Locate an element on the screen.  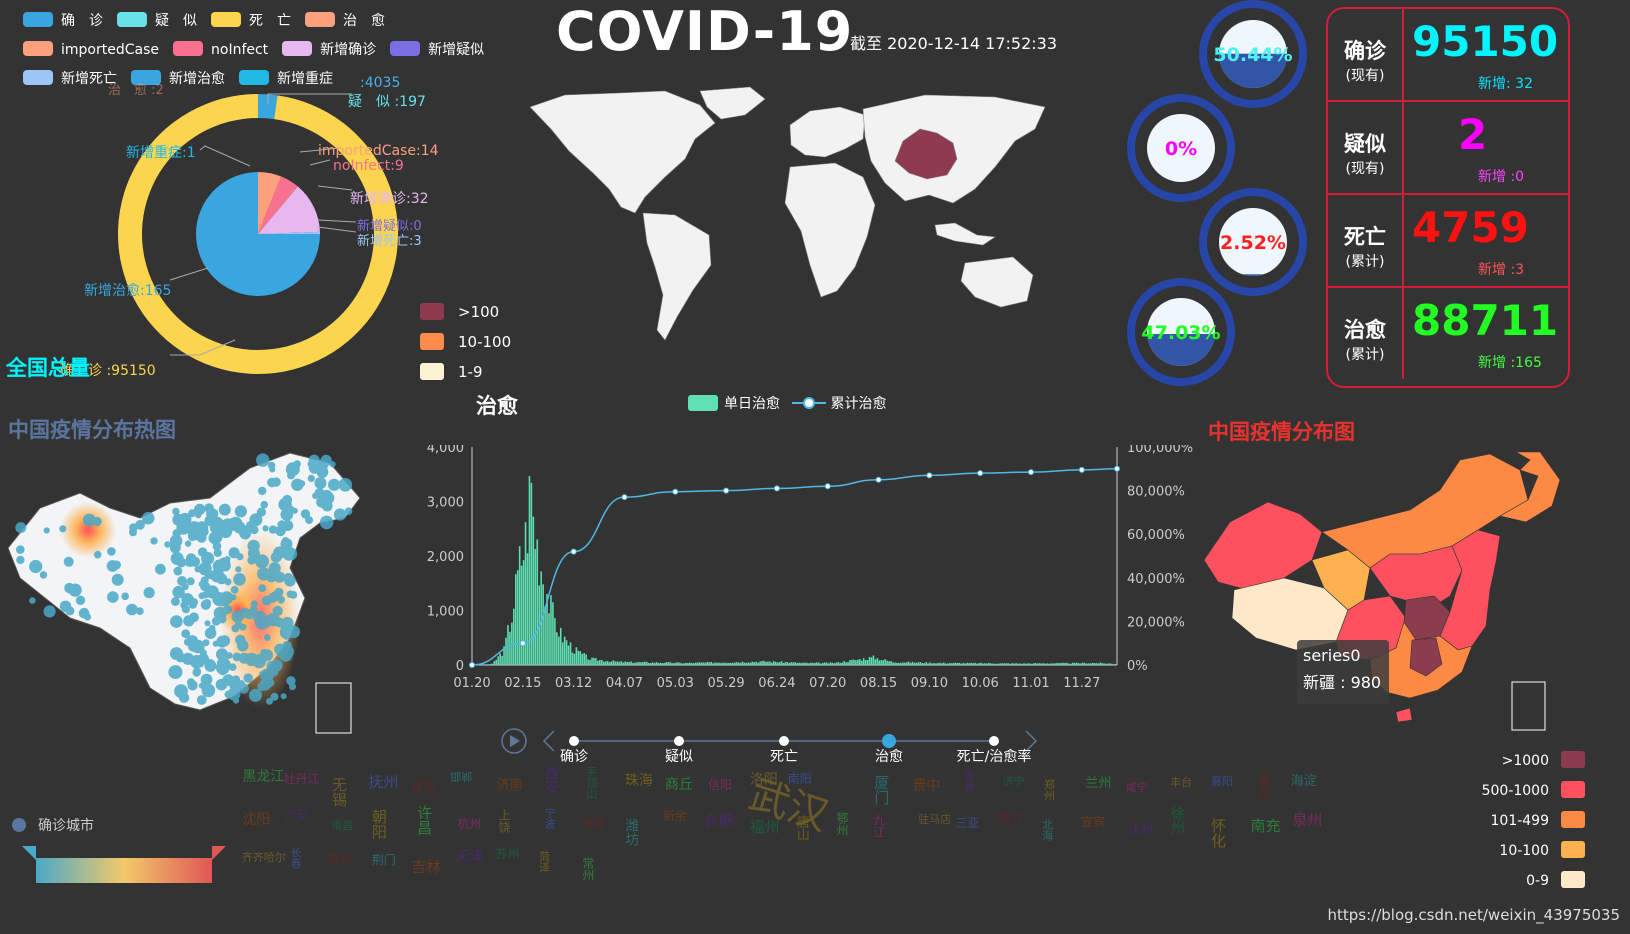
pie-legend-item: 新增重症 is located at coordinates (286, 78).